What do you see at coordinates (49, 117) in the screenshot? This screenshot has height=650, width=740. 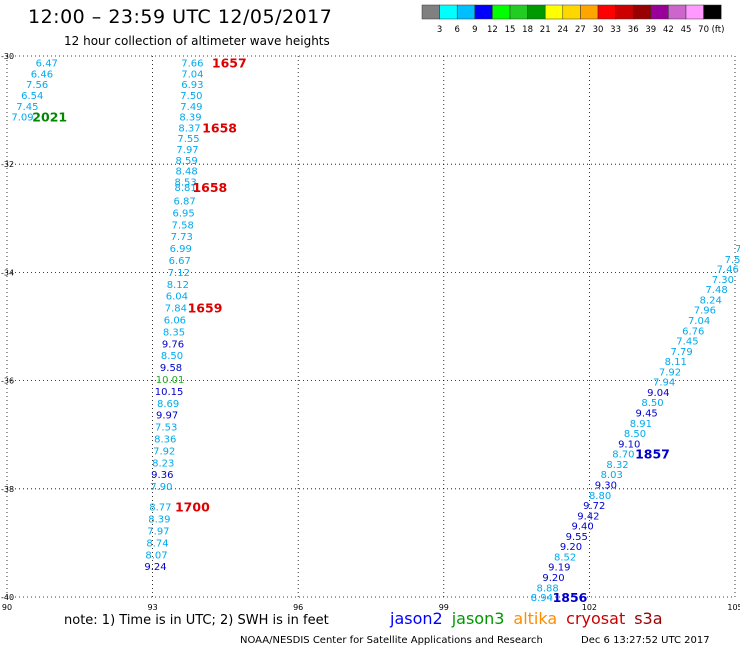 I see `pass-time-annotation: 2021` at bounding box center [49, 117].